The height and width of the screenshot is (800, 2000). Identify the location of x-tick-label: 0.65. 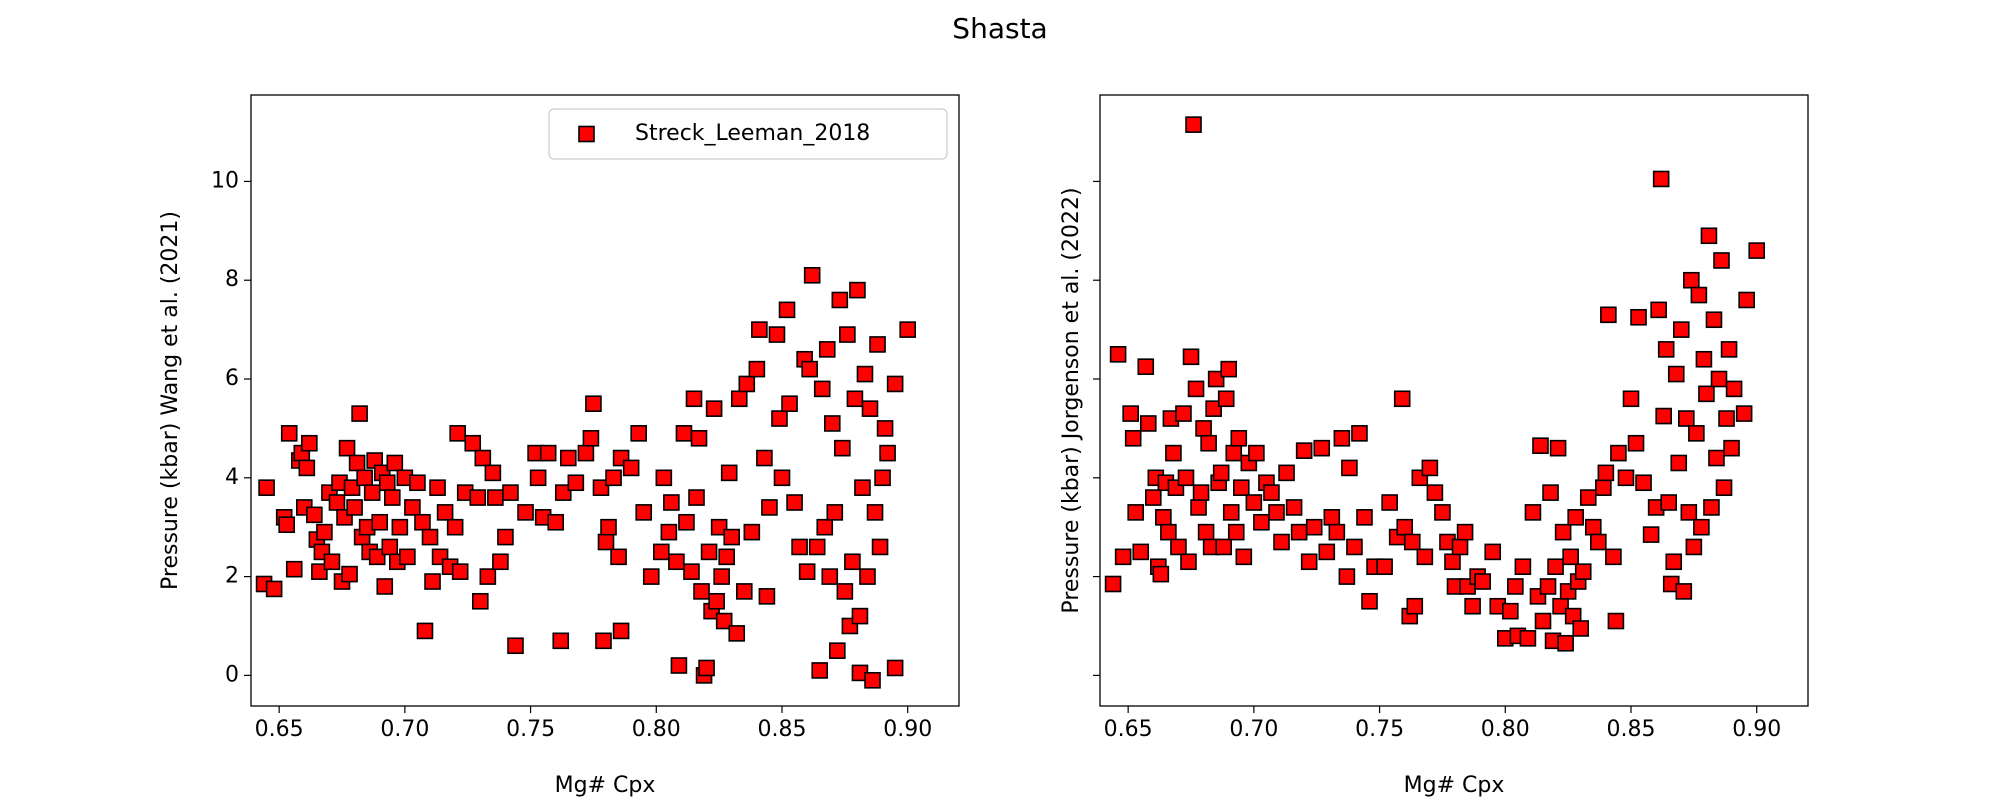
(279, 729).